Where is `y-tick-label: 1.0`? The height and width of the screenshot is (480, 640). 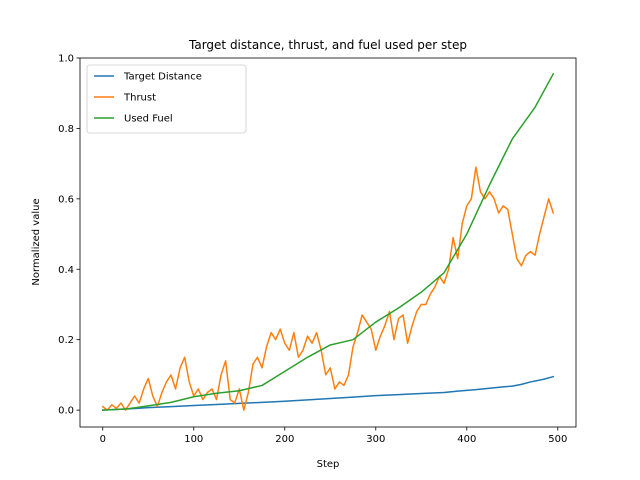
y-tick-label: 1.0 is located at coordinates (66, 59).